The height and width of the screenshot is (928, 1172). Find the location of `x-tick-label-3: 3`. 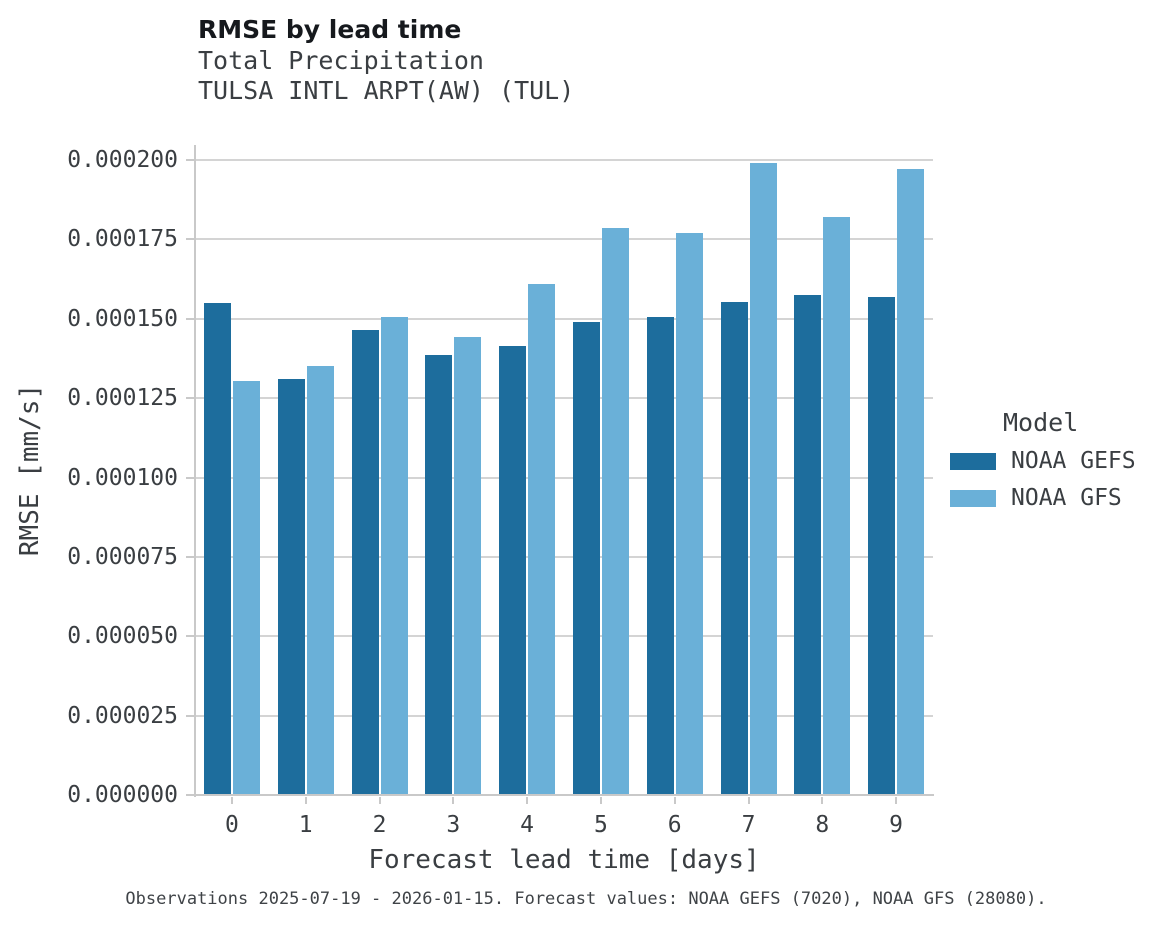

x-tick-label-3: 3 is located at coordinates (453, 825).